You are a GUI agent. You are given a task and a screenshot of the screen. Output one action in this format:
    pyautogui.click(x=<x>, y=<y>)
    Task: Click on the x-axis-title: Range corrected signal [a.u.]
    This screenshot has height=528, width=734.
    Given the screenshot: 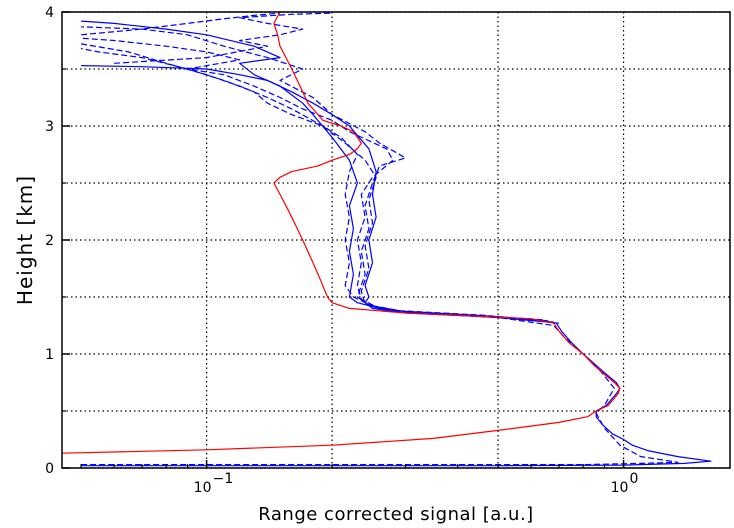 What is the action you would take?
    pyautogui.click(x=395, y=514)
    